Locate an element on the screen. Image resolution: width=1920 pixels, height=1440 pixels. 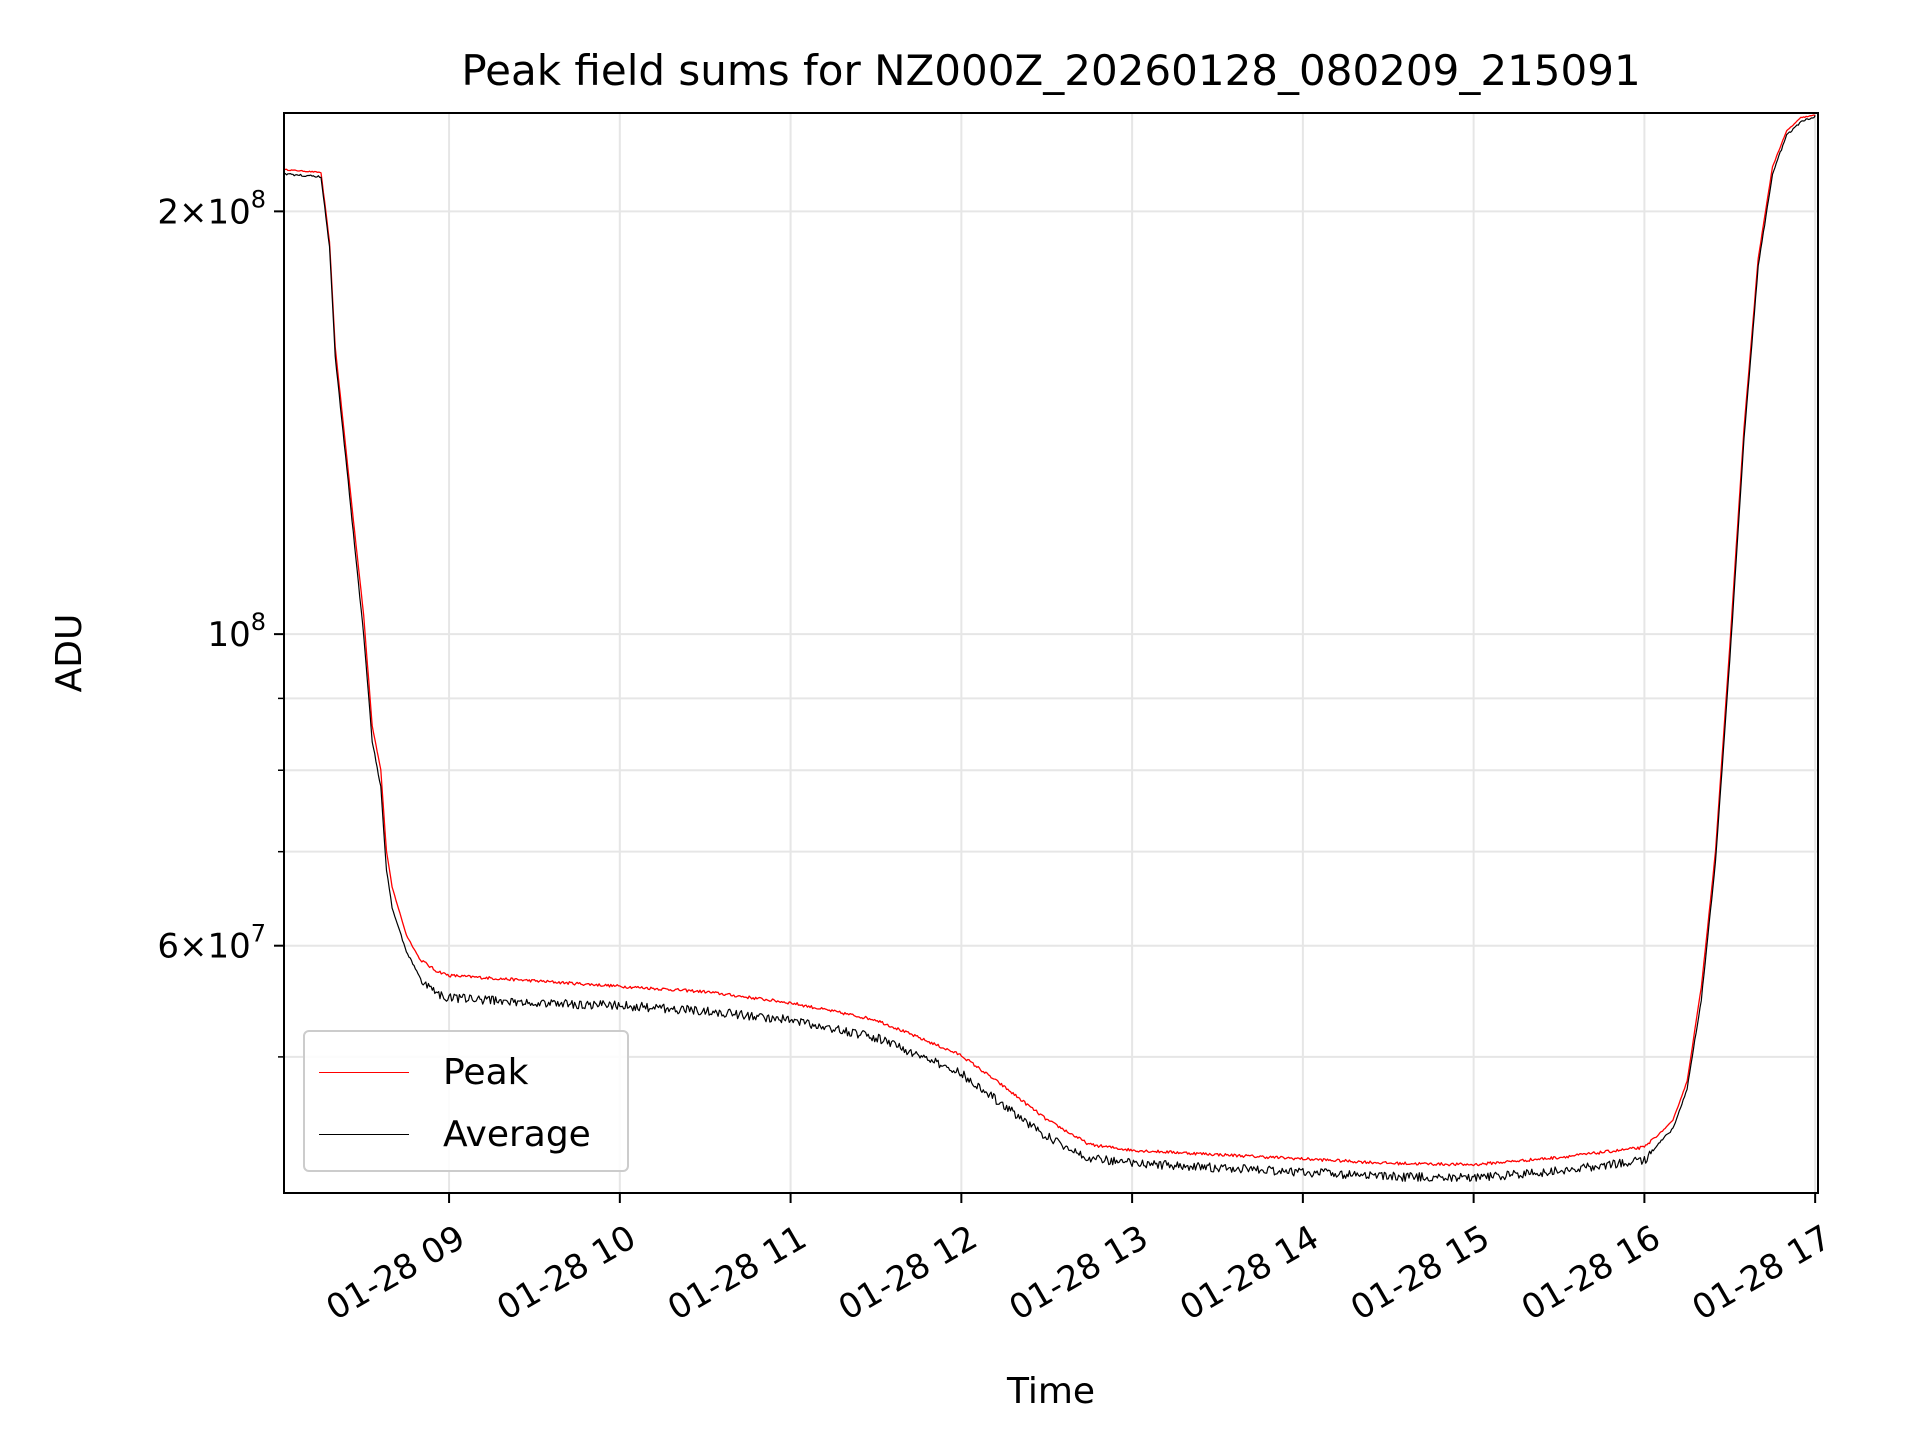
y-axis-label: ADU is located at coordinates (69, 653).